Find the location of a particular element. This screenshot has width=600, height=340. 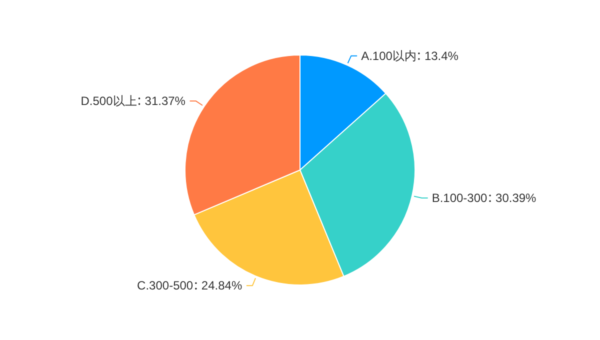

slice-label: C.300-500 is located at coordinates (165, 285).